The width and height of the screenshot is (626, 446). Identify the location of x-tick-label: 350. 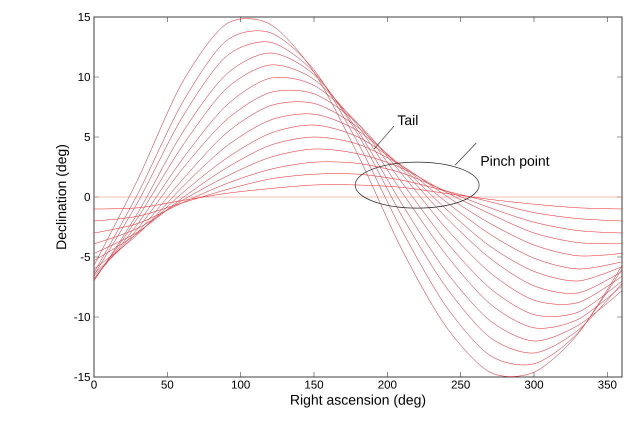
(607, 384).